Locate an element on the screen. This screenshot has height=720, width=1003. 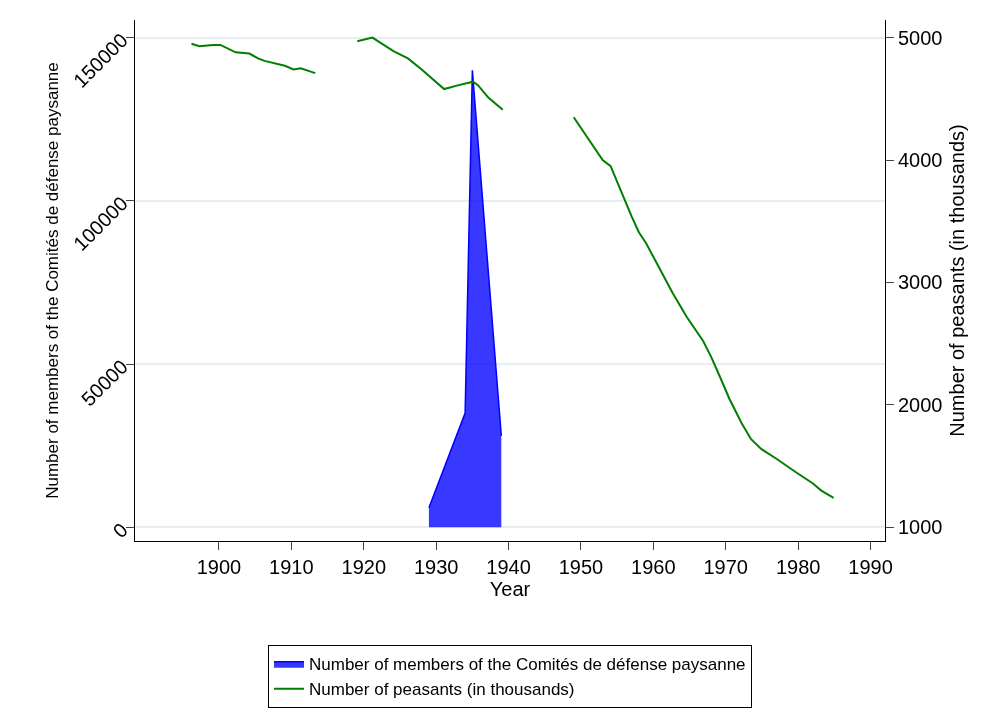
y2-tick-label: 3000 is located at coordinates (920, 282).